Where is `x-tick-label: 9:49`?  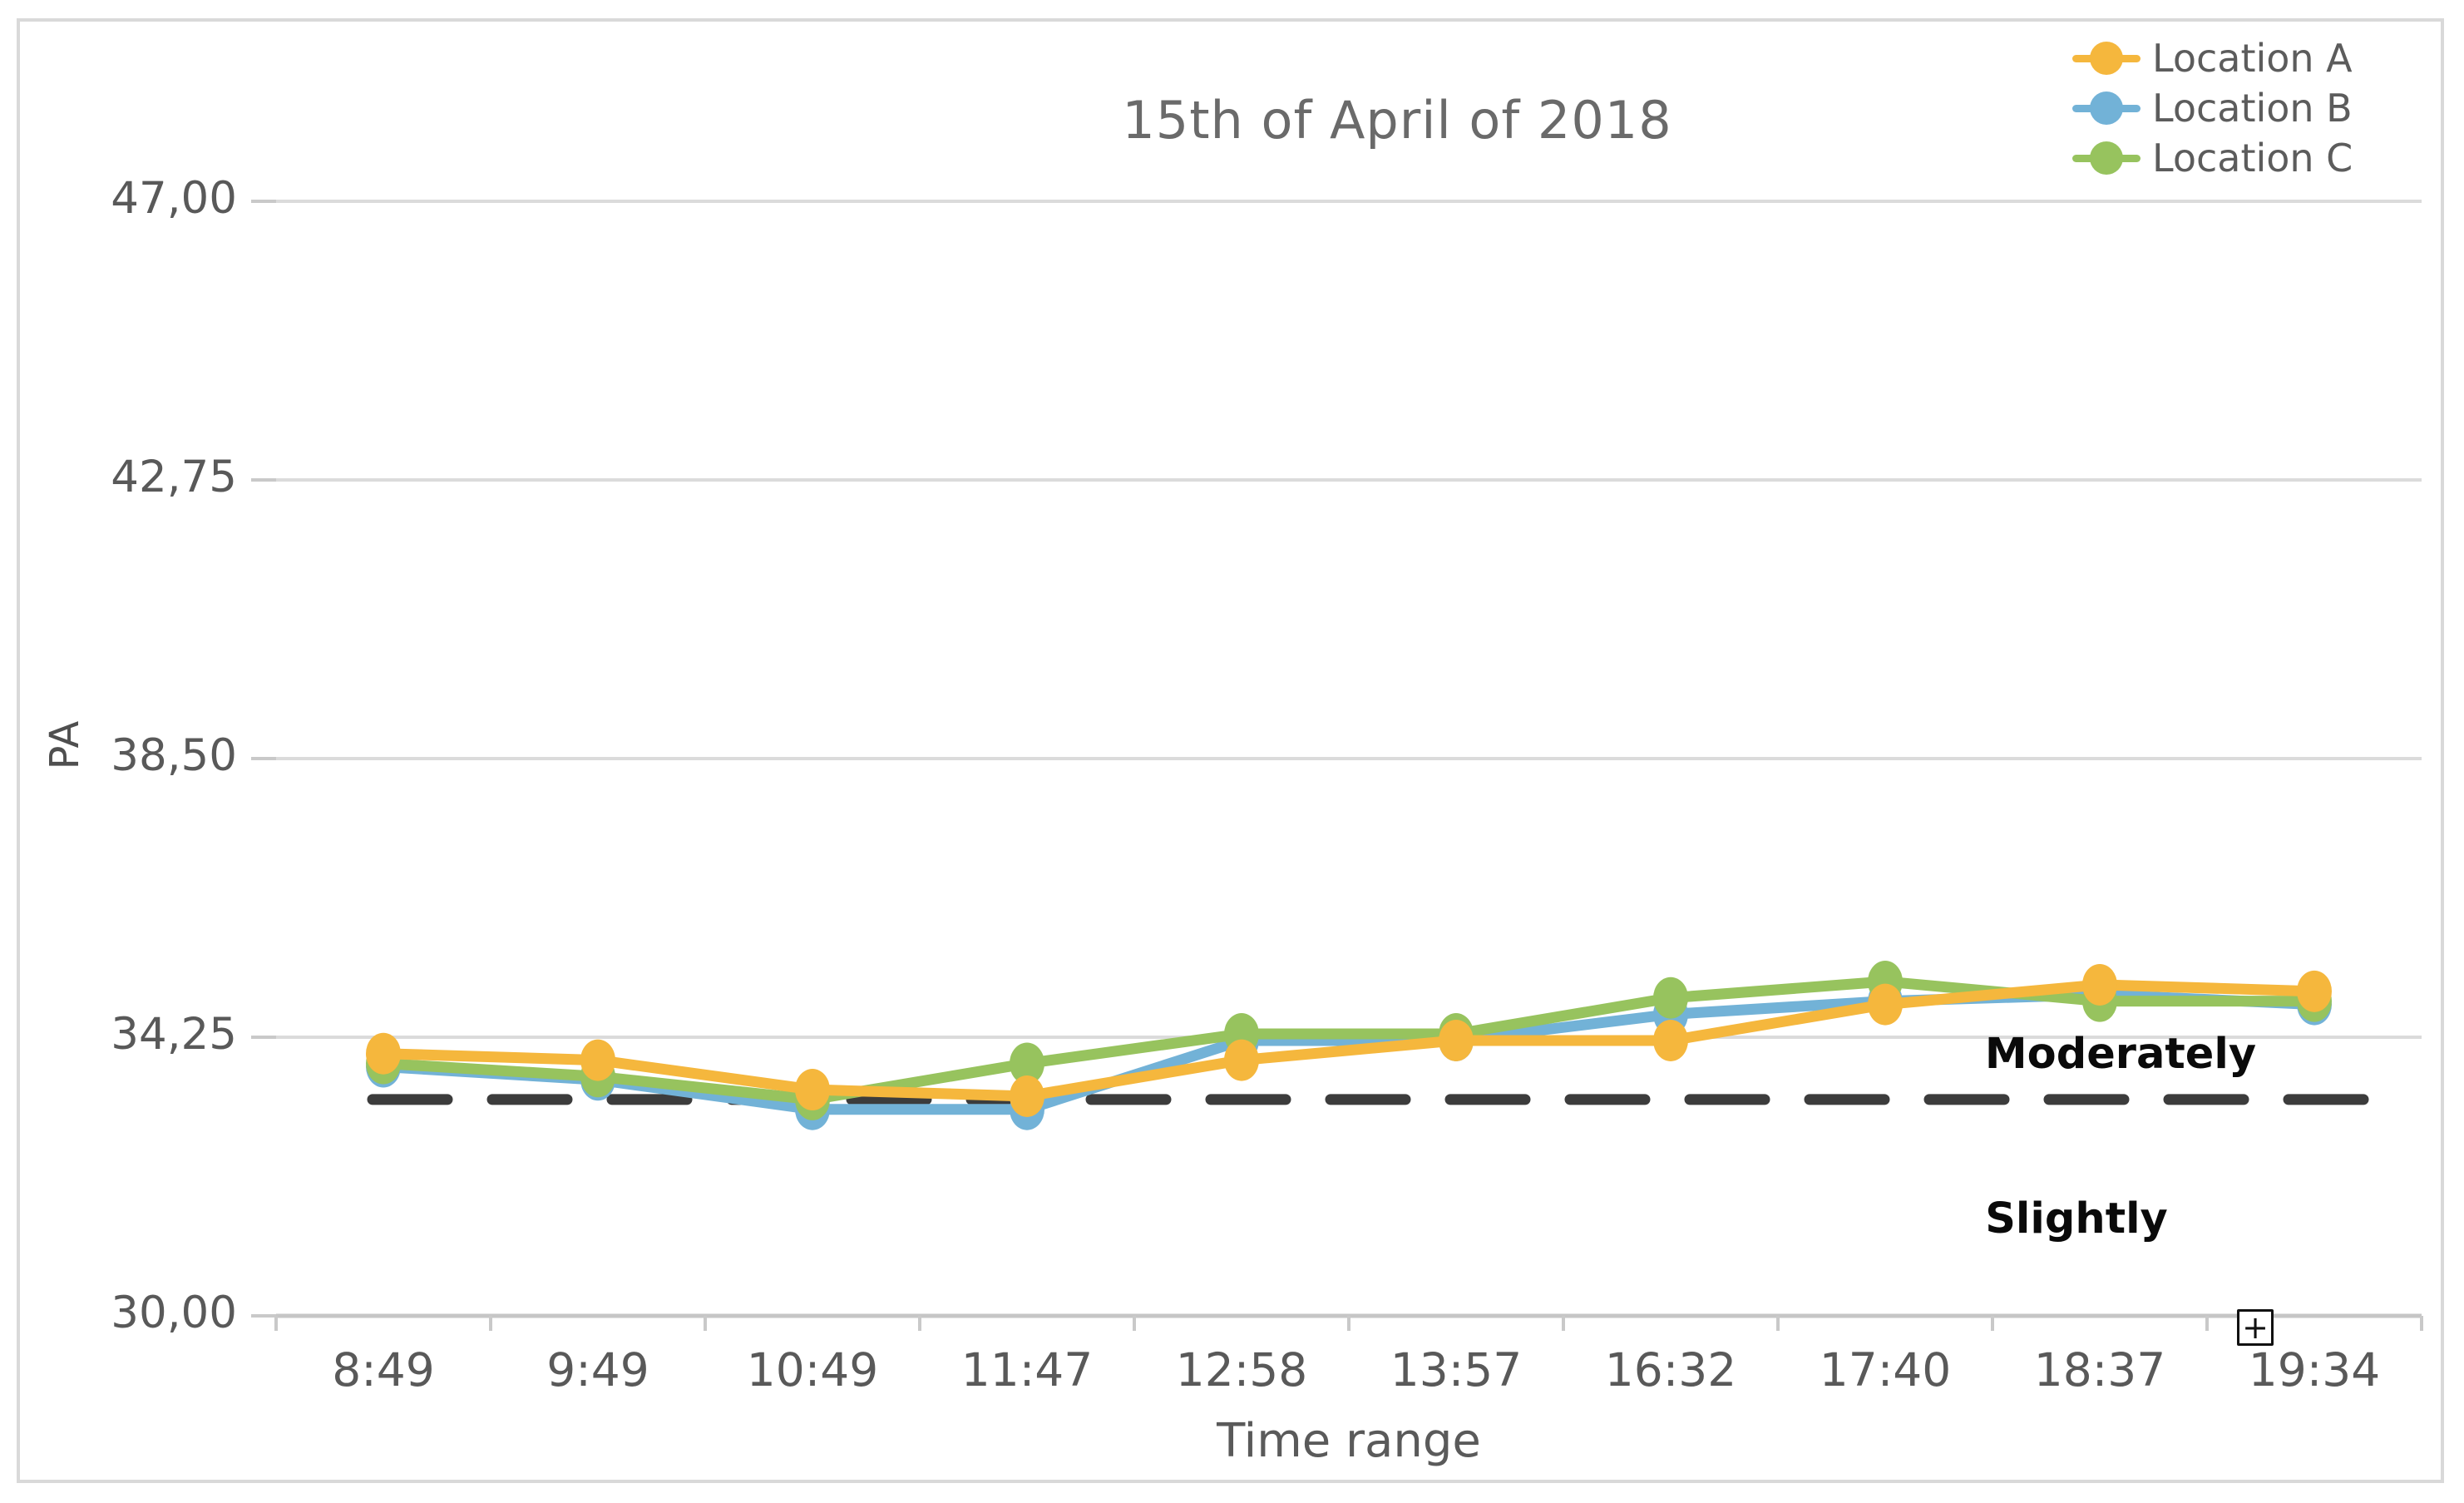 x-tick-label: 9:49 is located at coordinates (597, 1370).